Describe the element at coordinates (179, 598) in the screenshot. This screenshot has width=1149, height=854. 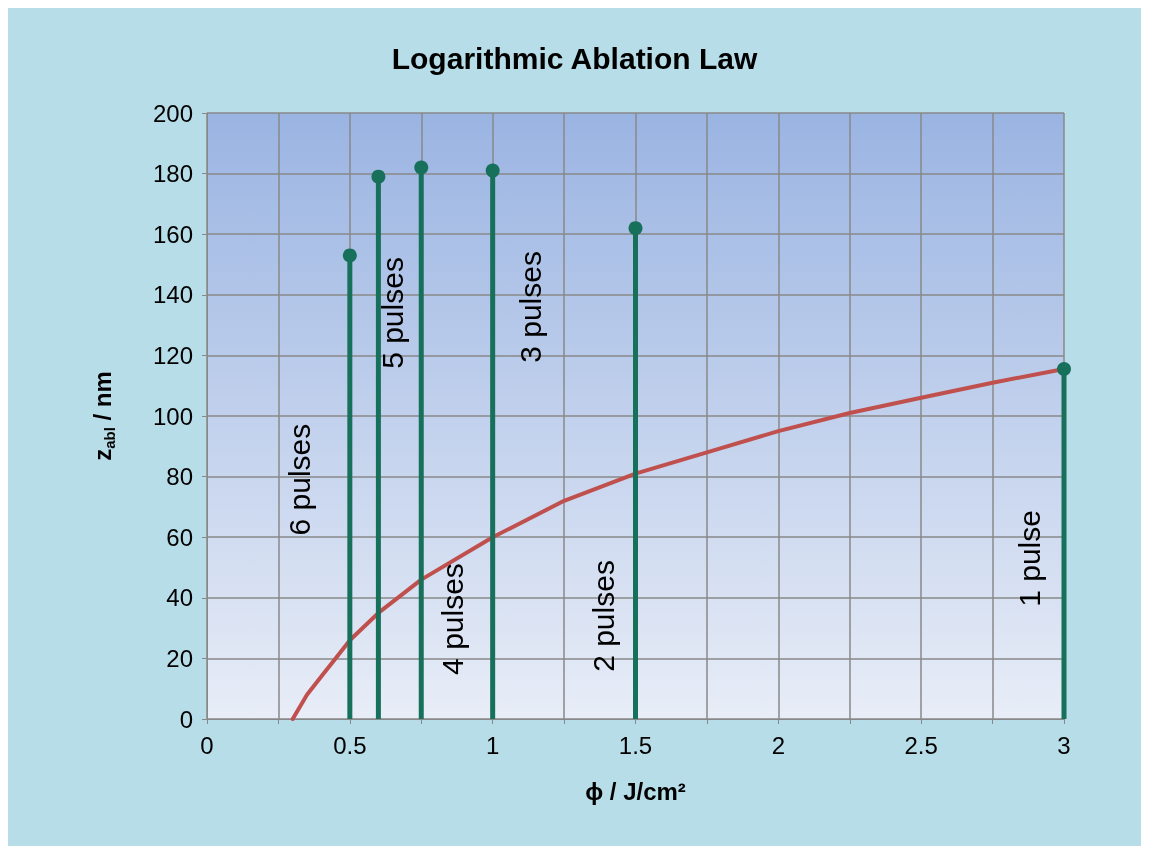
I see `y-tick-label: 40` at that location.